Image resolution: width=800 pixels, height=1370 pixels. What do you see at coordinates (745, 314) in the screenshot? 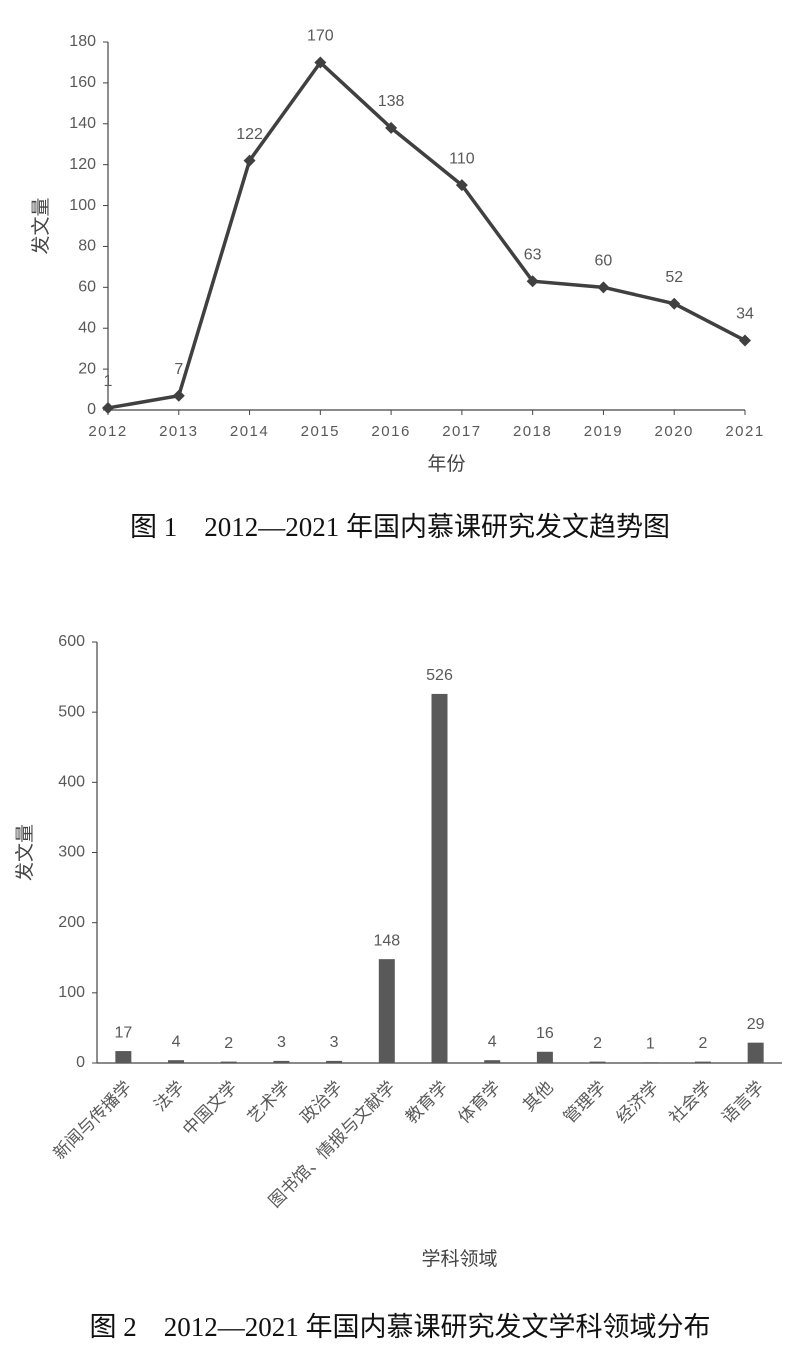
I see `data-label: 34` at bounding box center [745, 314].